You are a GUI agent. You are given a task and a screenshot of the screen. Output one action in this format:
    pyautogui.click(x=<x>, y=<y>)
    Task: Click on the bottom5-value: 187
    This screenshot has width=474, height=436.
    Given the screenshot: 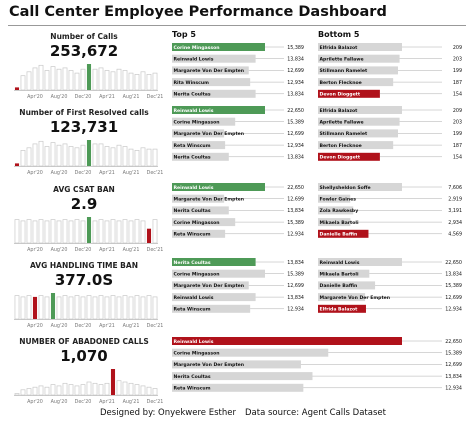 What is the action you would take?
    pyautogui.click(x=457, y=146)
    